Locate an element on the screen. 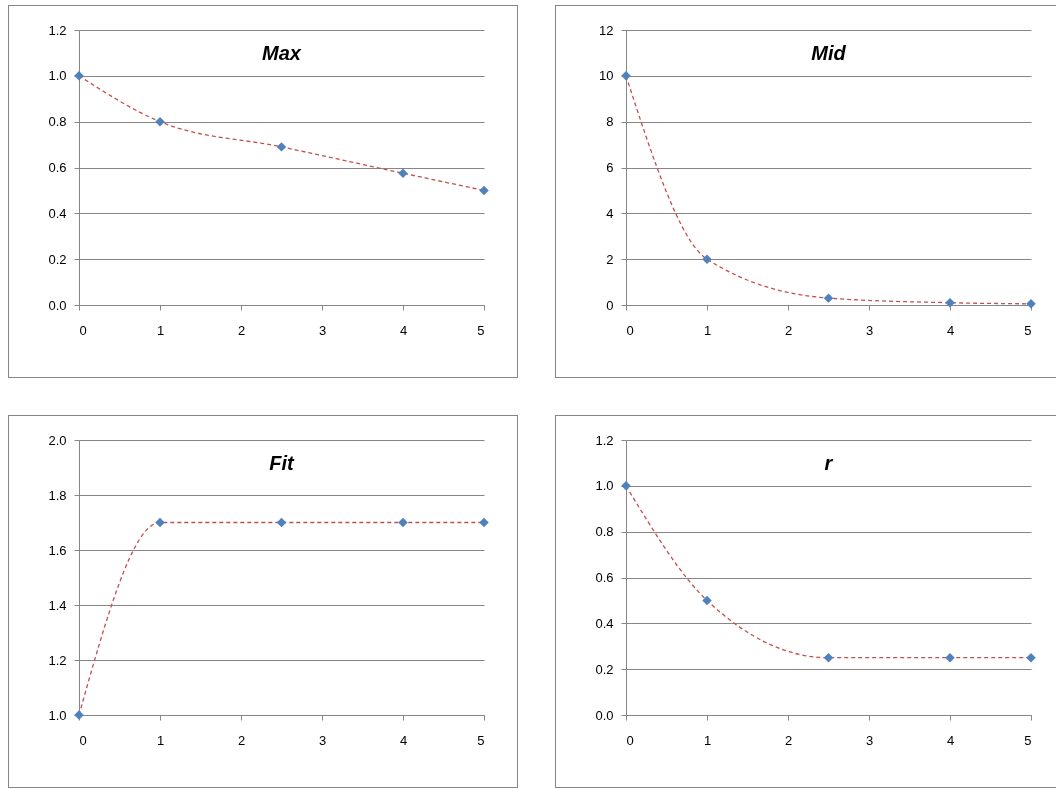  y-tick-label: 6 is located at coordinates (610, 167).